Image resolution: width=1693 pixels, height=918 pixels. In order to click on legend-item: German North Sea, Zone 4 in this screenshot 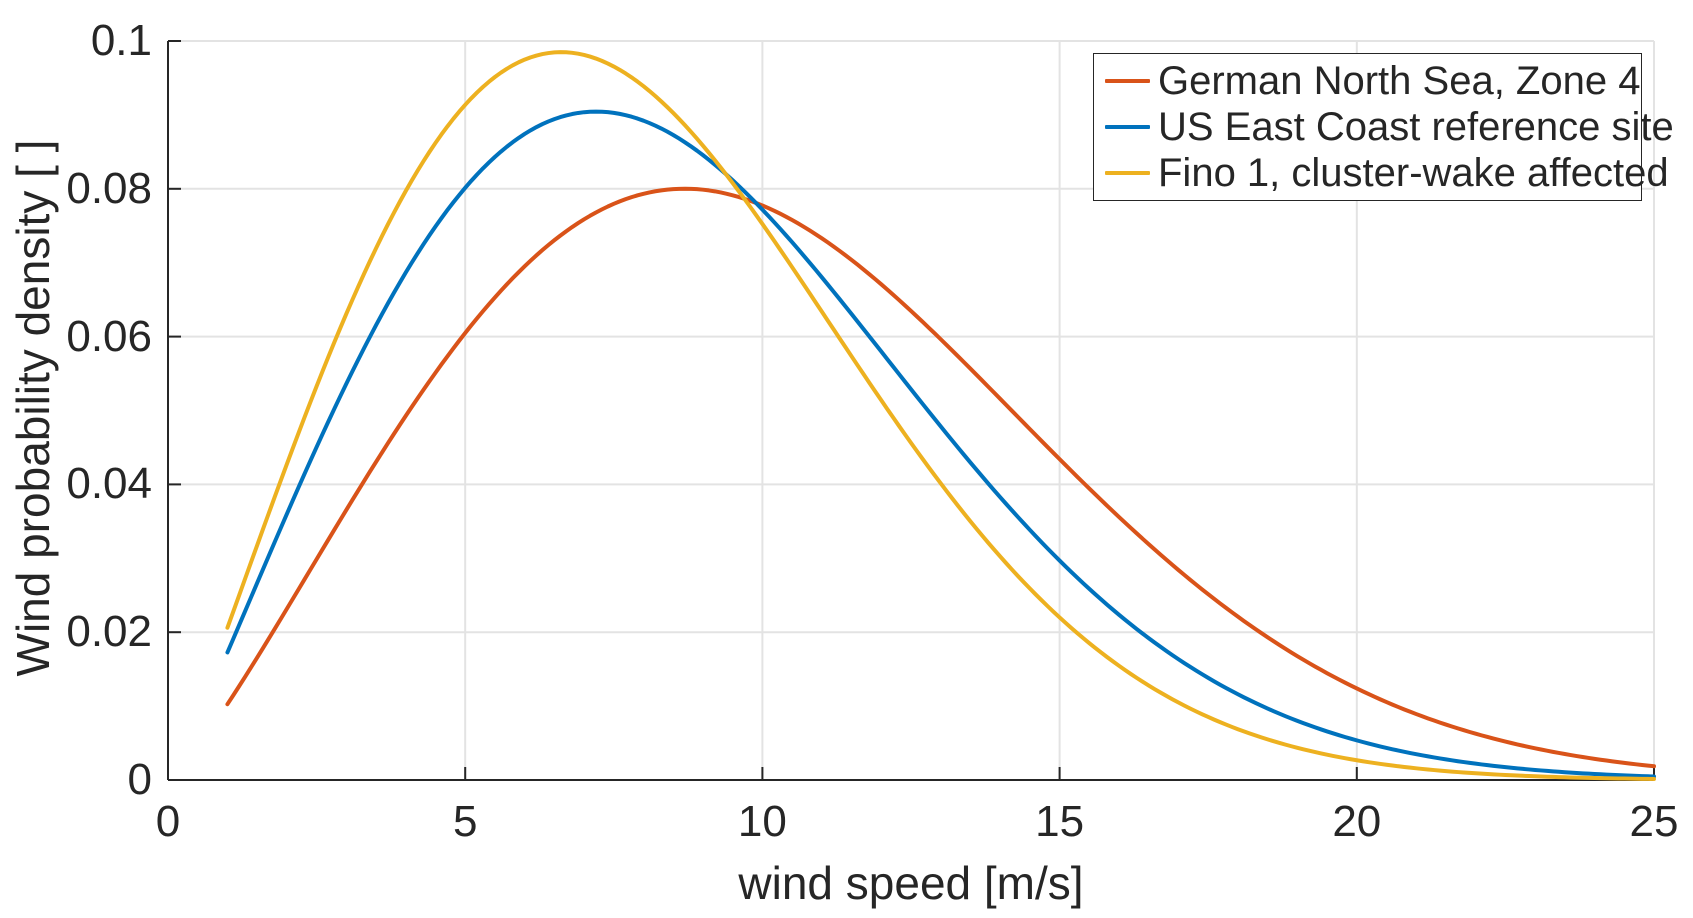, I will do `click(1367, 81)`.